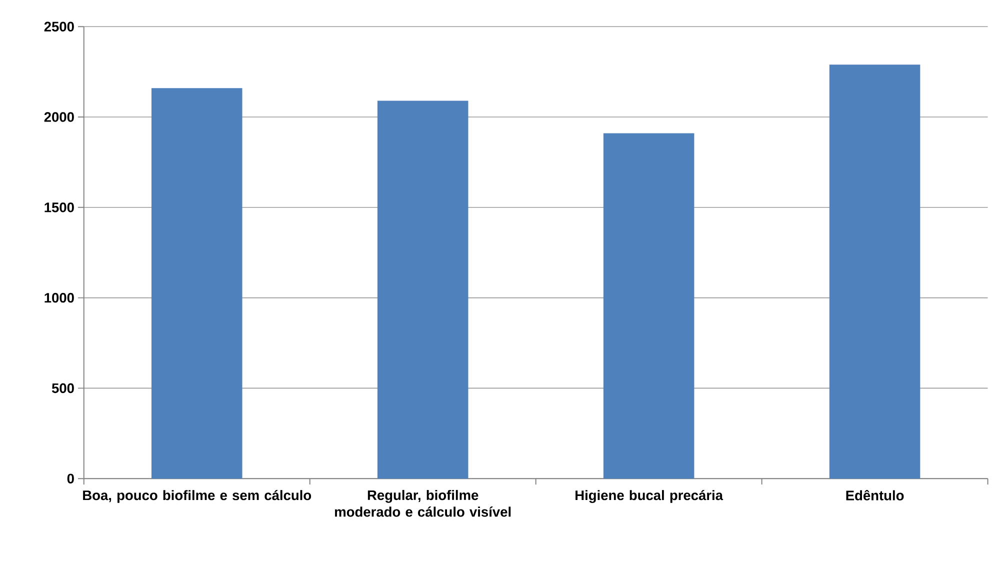 The height and width of the screenshot is (578, 994). What do you see at coordinates (650, 496) in the screenshot?
I see `x-tick-label: Higiene bucal precária` at bounding box center [650, 496].